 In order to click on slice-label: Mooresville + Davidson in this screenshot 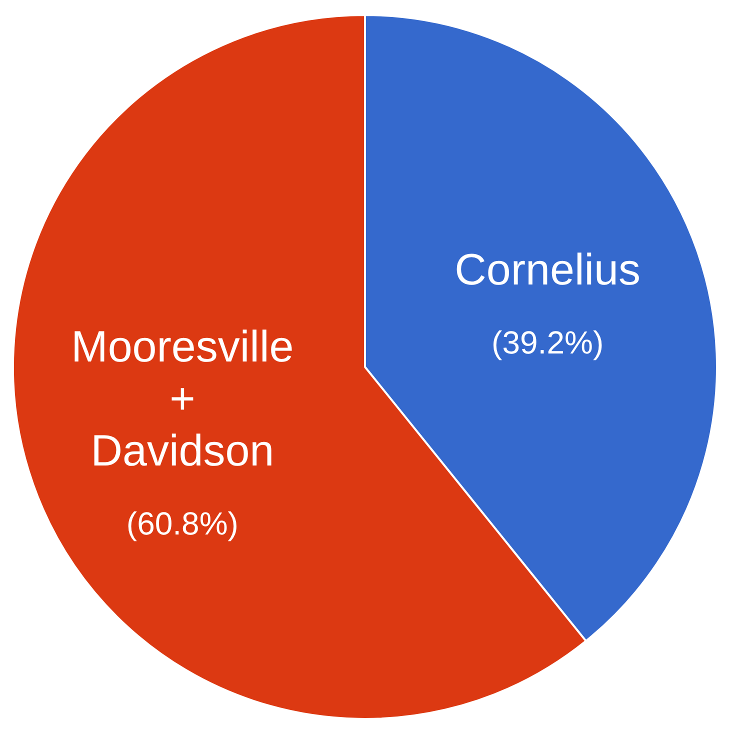, I will do `click(182, 399)`.